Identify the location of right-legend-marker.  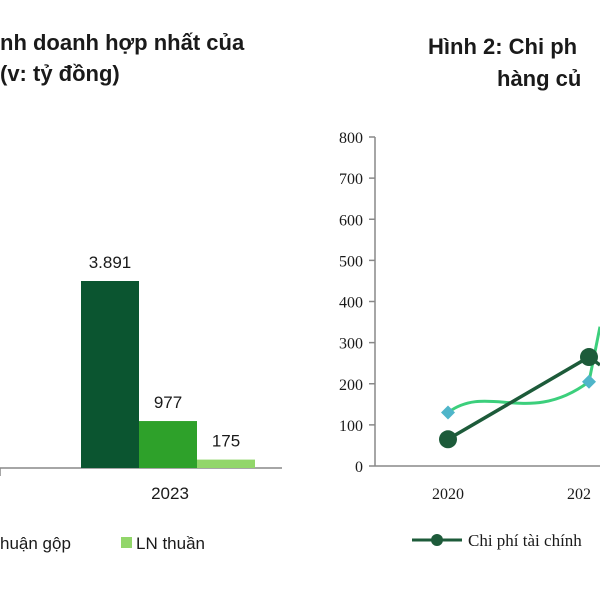
(437, 540).